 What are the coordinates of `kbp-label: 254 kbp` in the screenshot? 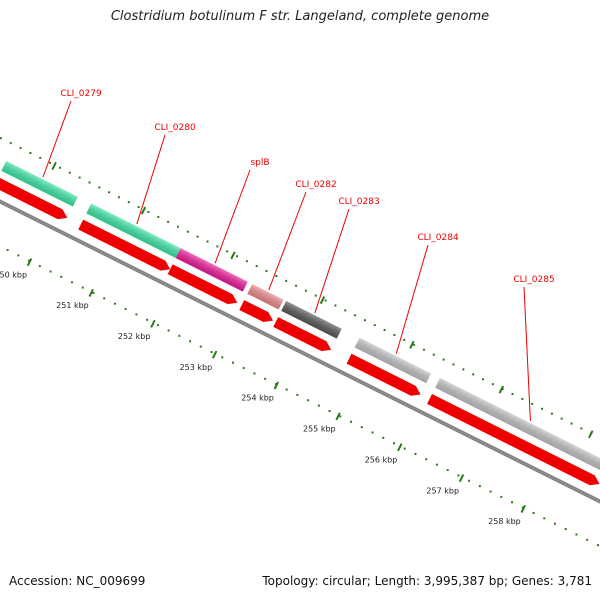 It's located at (257, 398).